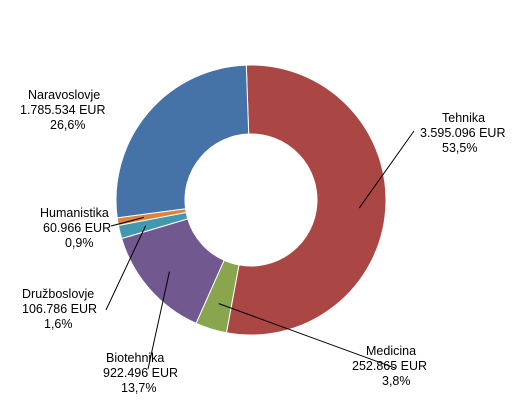  Describe the element at coordinates (135, 358) in the screenshot. I see `category-name: Biotehnika` at that location.